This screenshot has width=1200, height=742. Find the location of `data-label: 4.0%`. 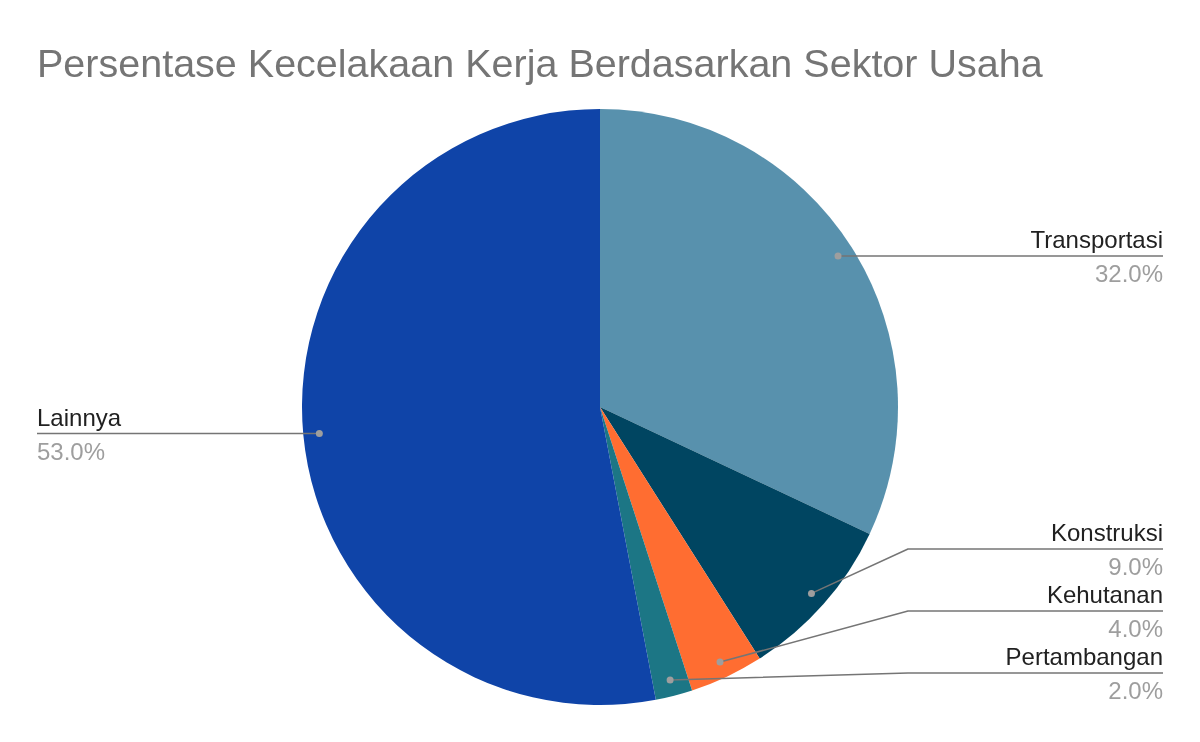

data-label: 4.0% is located at coordinates (1135, 628).